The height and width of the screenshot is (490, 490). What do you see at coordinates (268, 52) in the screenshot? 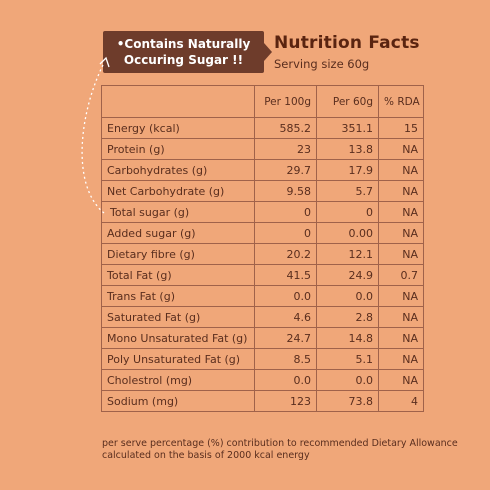
I see `callout-pointer` at bounding box center [268, 52].